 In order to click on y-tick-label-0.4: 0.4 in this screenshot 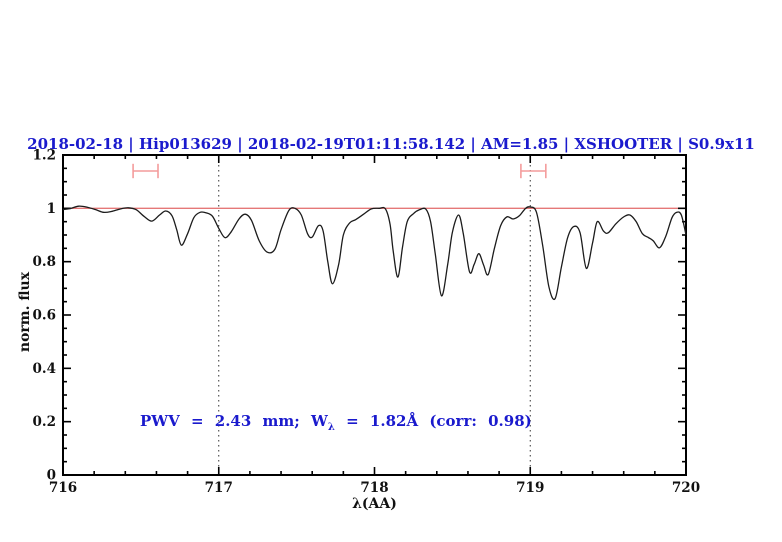, I will do `click(45, 369)`.